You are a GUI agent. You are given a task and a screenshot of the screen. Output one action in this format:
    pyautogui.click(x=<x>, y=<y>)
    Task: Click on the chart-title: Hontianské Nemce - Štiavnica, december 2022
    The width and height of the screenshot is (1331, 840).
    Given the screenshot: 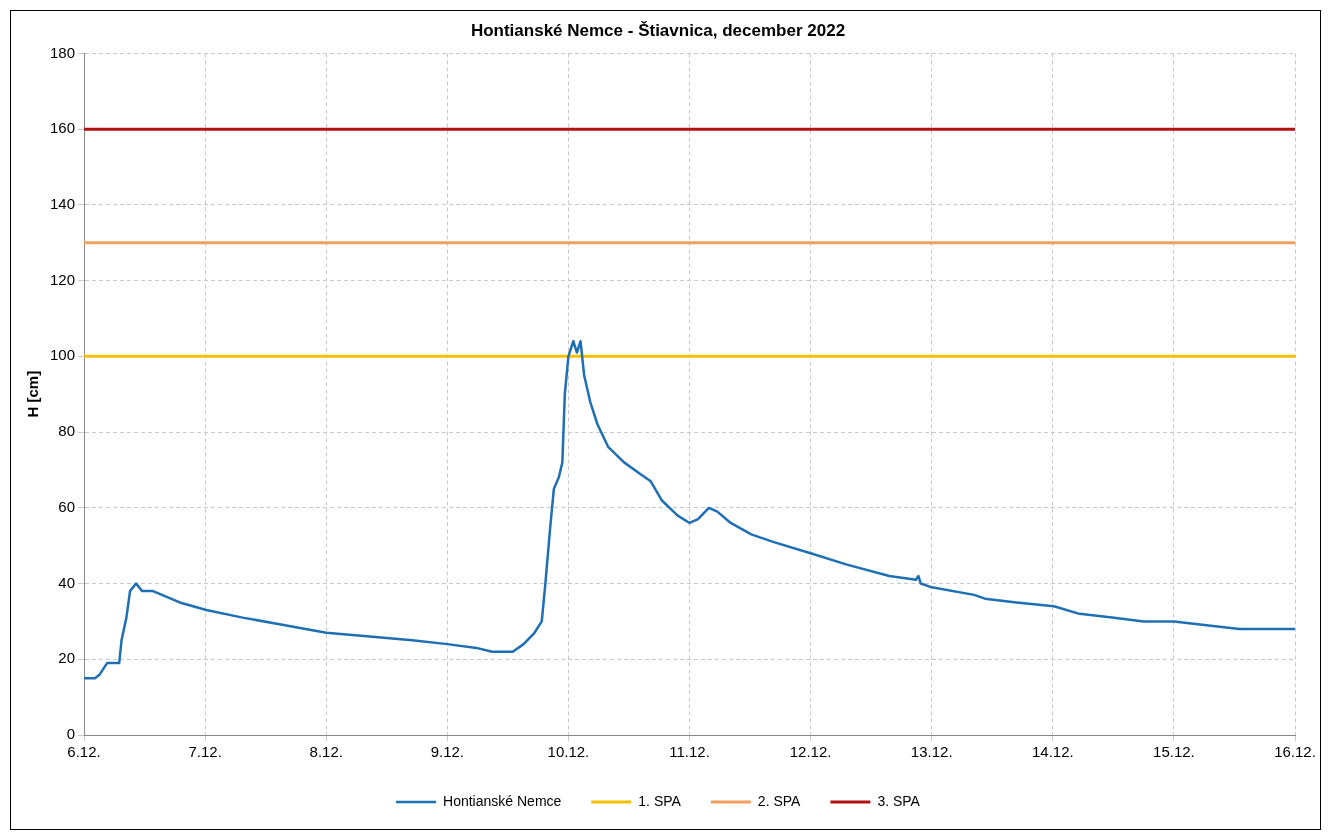 What is the action you would take?
    pyautogui.click(x=658, y=30)
    